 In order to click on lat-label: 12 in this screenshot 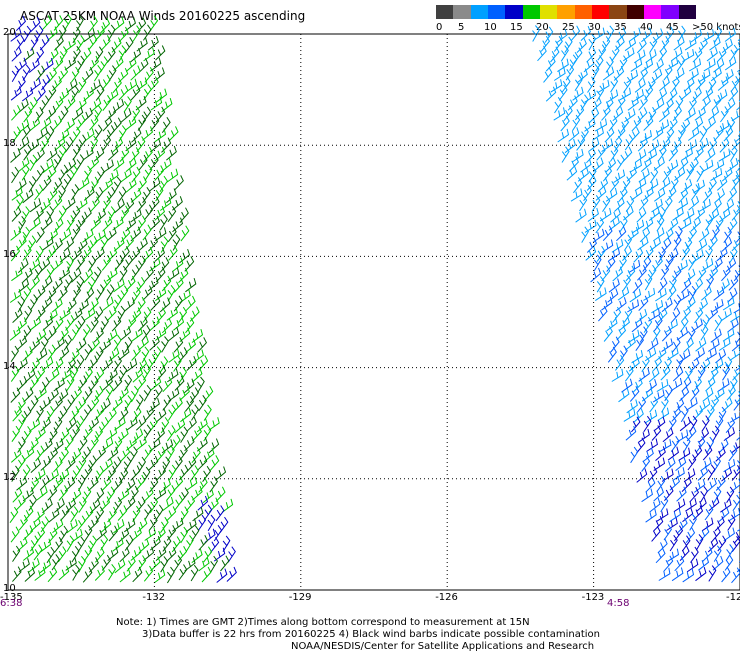, I will do `click(9, 477)`.